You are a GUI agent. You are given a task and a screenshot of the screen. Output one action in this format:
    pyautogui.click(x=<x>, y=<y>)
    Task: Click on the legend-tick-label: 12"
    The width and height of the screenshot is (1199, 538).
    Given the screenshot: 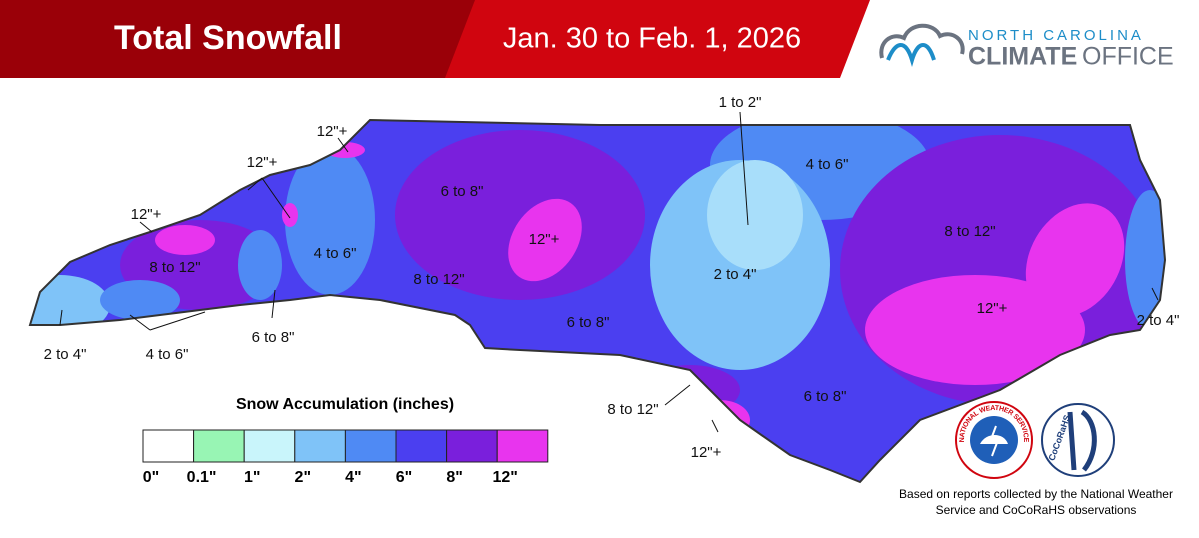 What is the action you would take?
    pyautogui.click(x=505, y=477)
    